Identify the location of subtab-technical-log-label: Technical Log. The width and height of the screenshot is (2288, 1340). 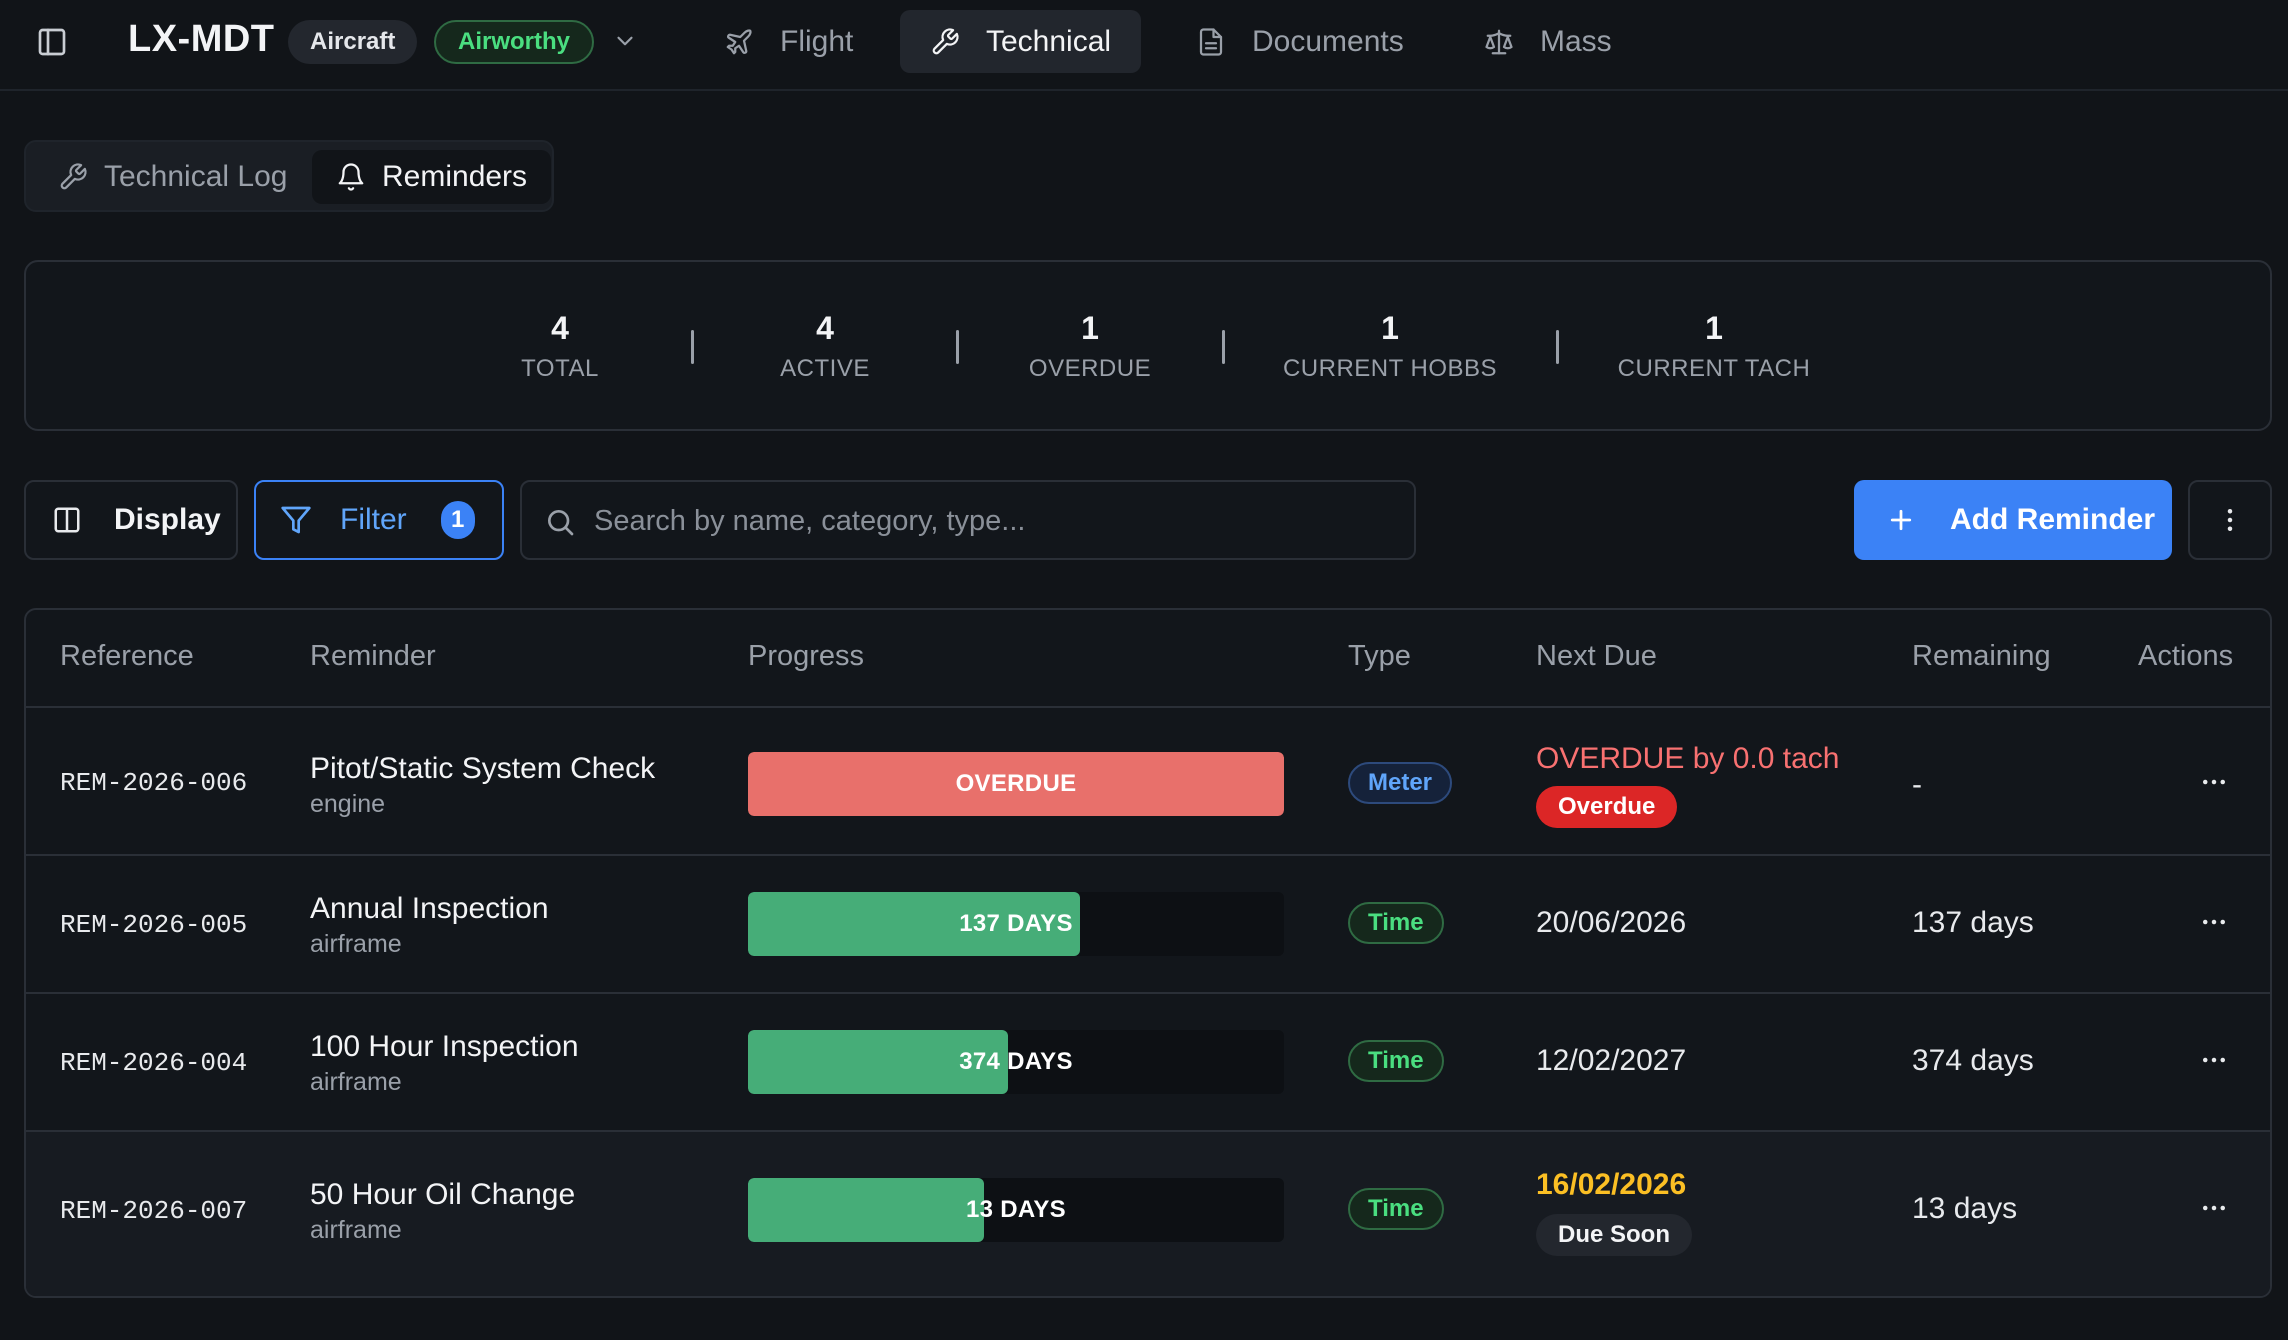
(196, 176).